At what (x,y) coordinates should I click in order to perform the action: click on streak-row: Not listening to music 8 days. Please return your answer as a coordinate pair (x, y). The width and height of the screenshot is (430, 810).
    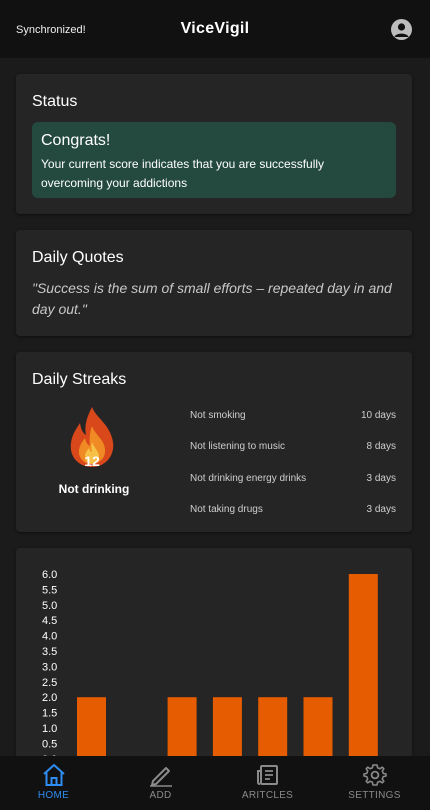
    Looking at the image, I should click on (293, 446).